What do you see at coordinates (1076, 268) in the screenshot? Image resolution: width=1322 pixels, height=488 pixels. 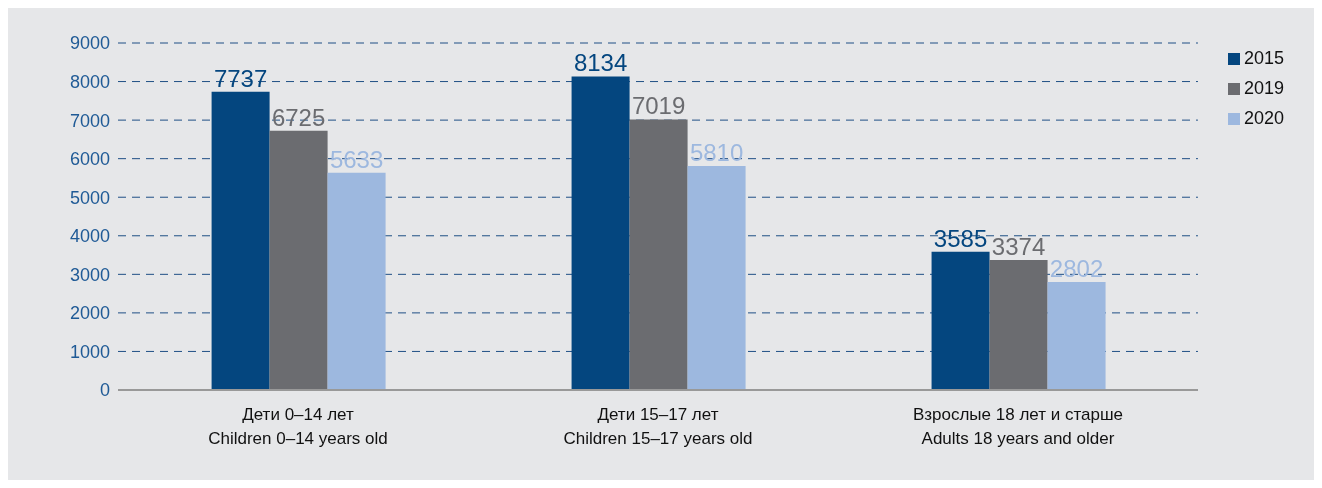 I see `data-label: 2802` at bounding box center [1076, 268].